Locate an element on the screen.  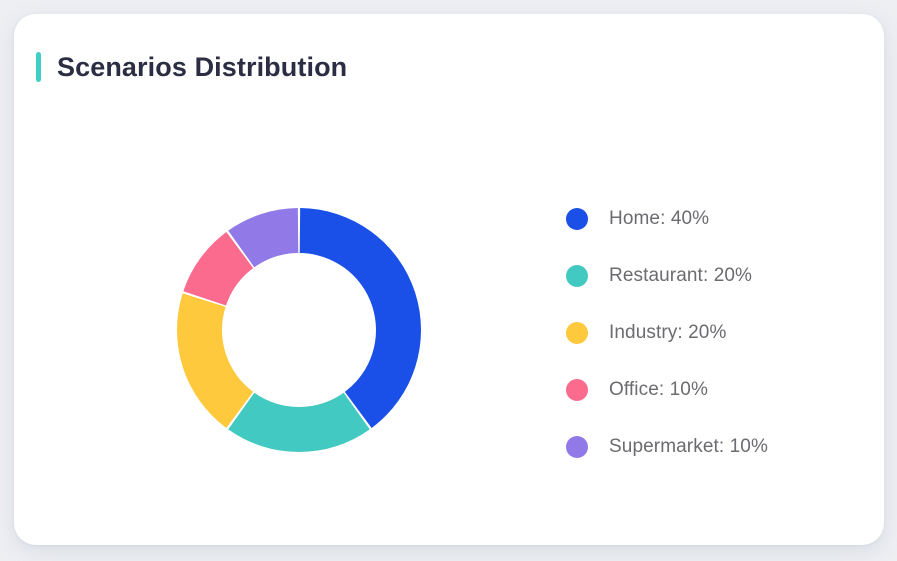
legend-item-supermarket: Supermarket: 10% is located at coordinates (711, 446).